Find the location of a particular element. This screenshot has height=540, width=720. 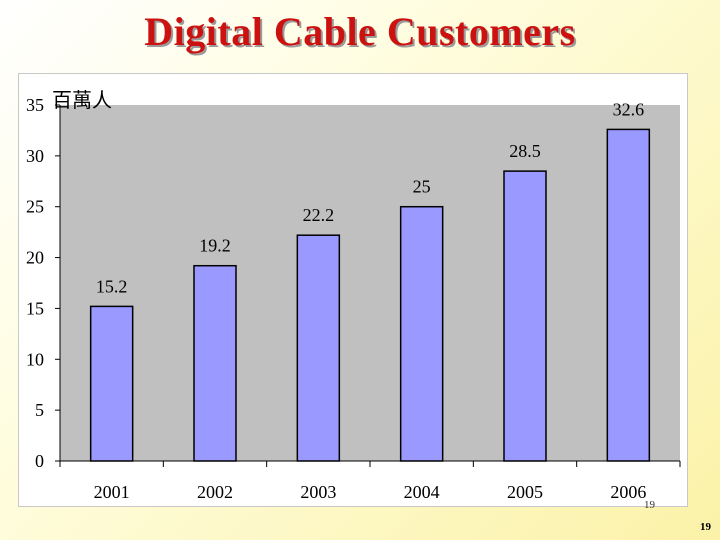

slide-title: Digital Cable Customers is located at coordinates (360, 31).